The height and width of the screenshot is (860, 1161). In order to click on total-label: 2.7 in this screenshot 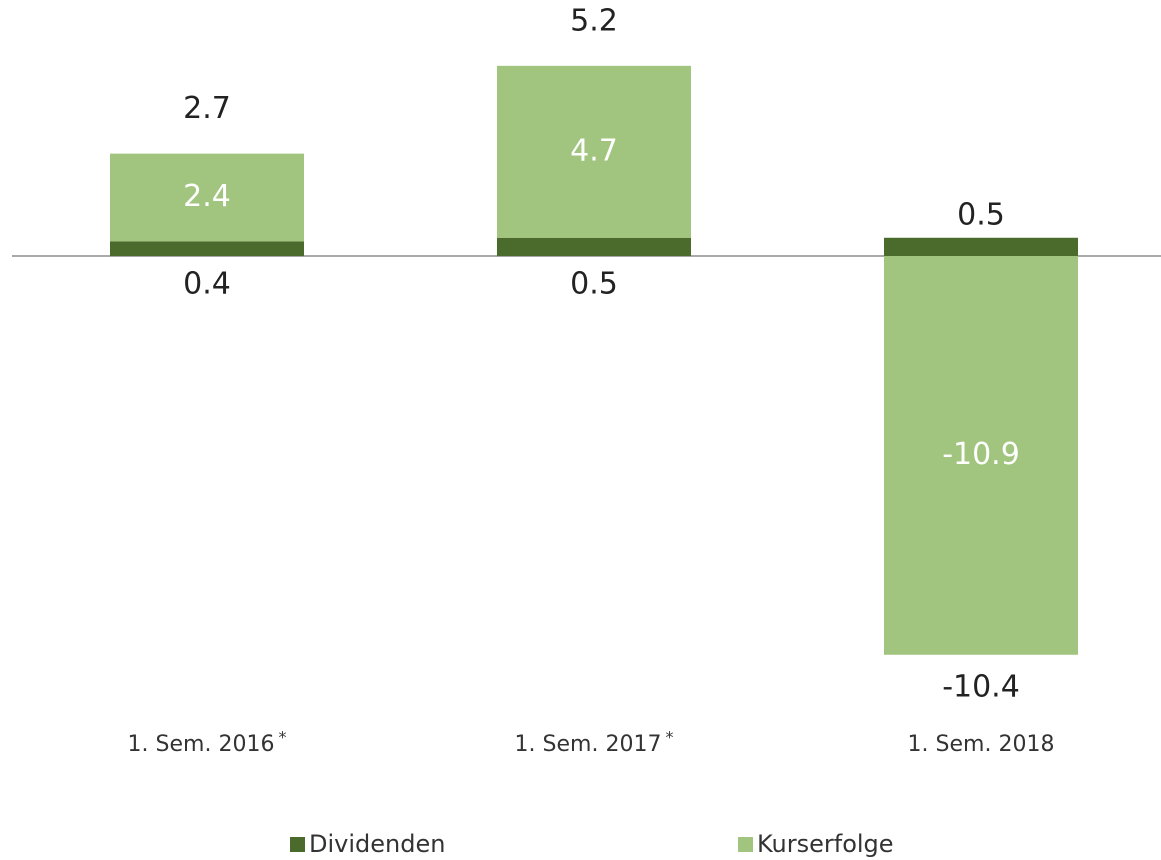, I will do `click(207, 108)`.